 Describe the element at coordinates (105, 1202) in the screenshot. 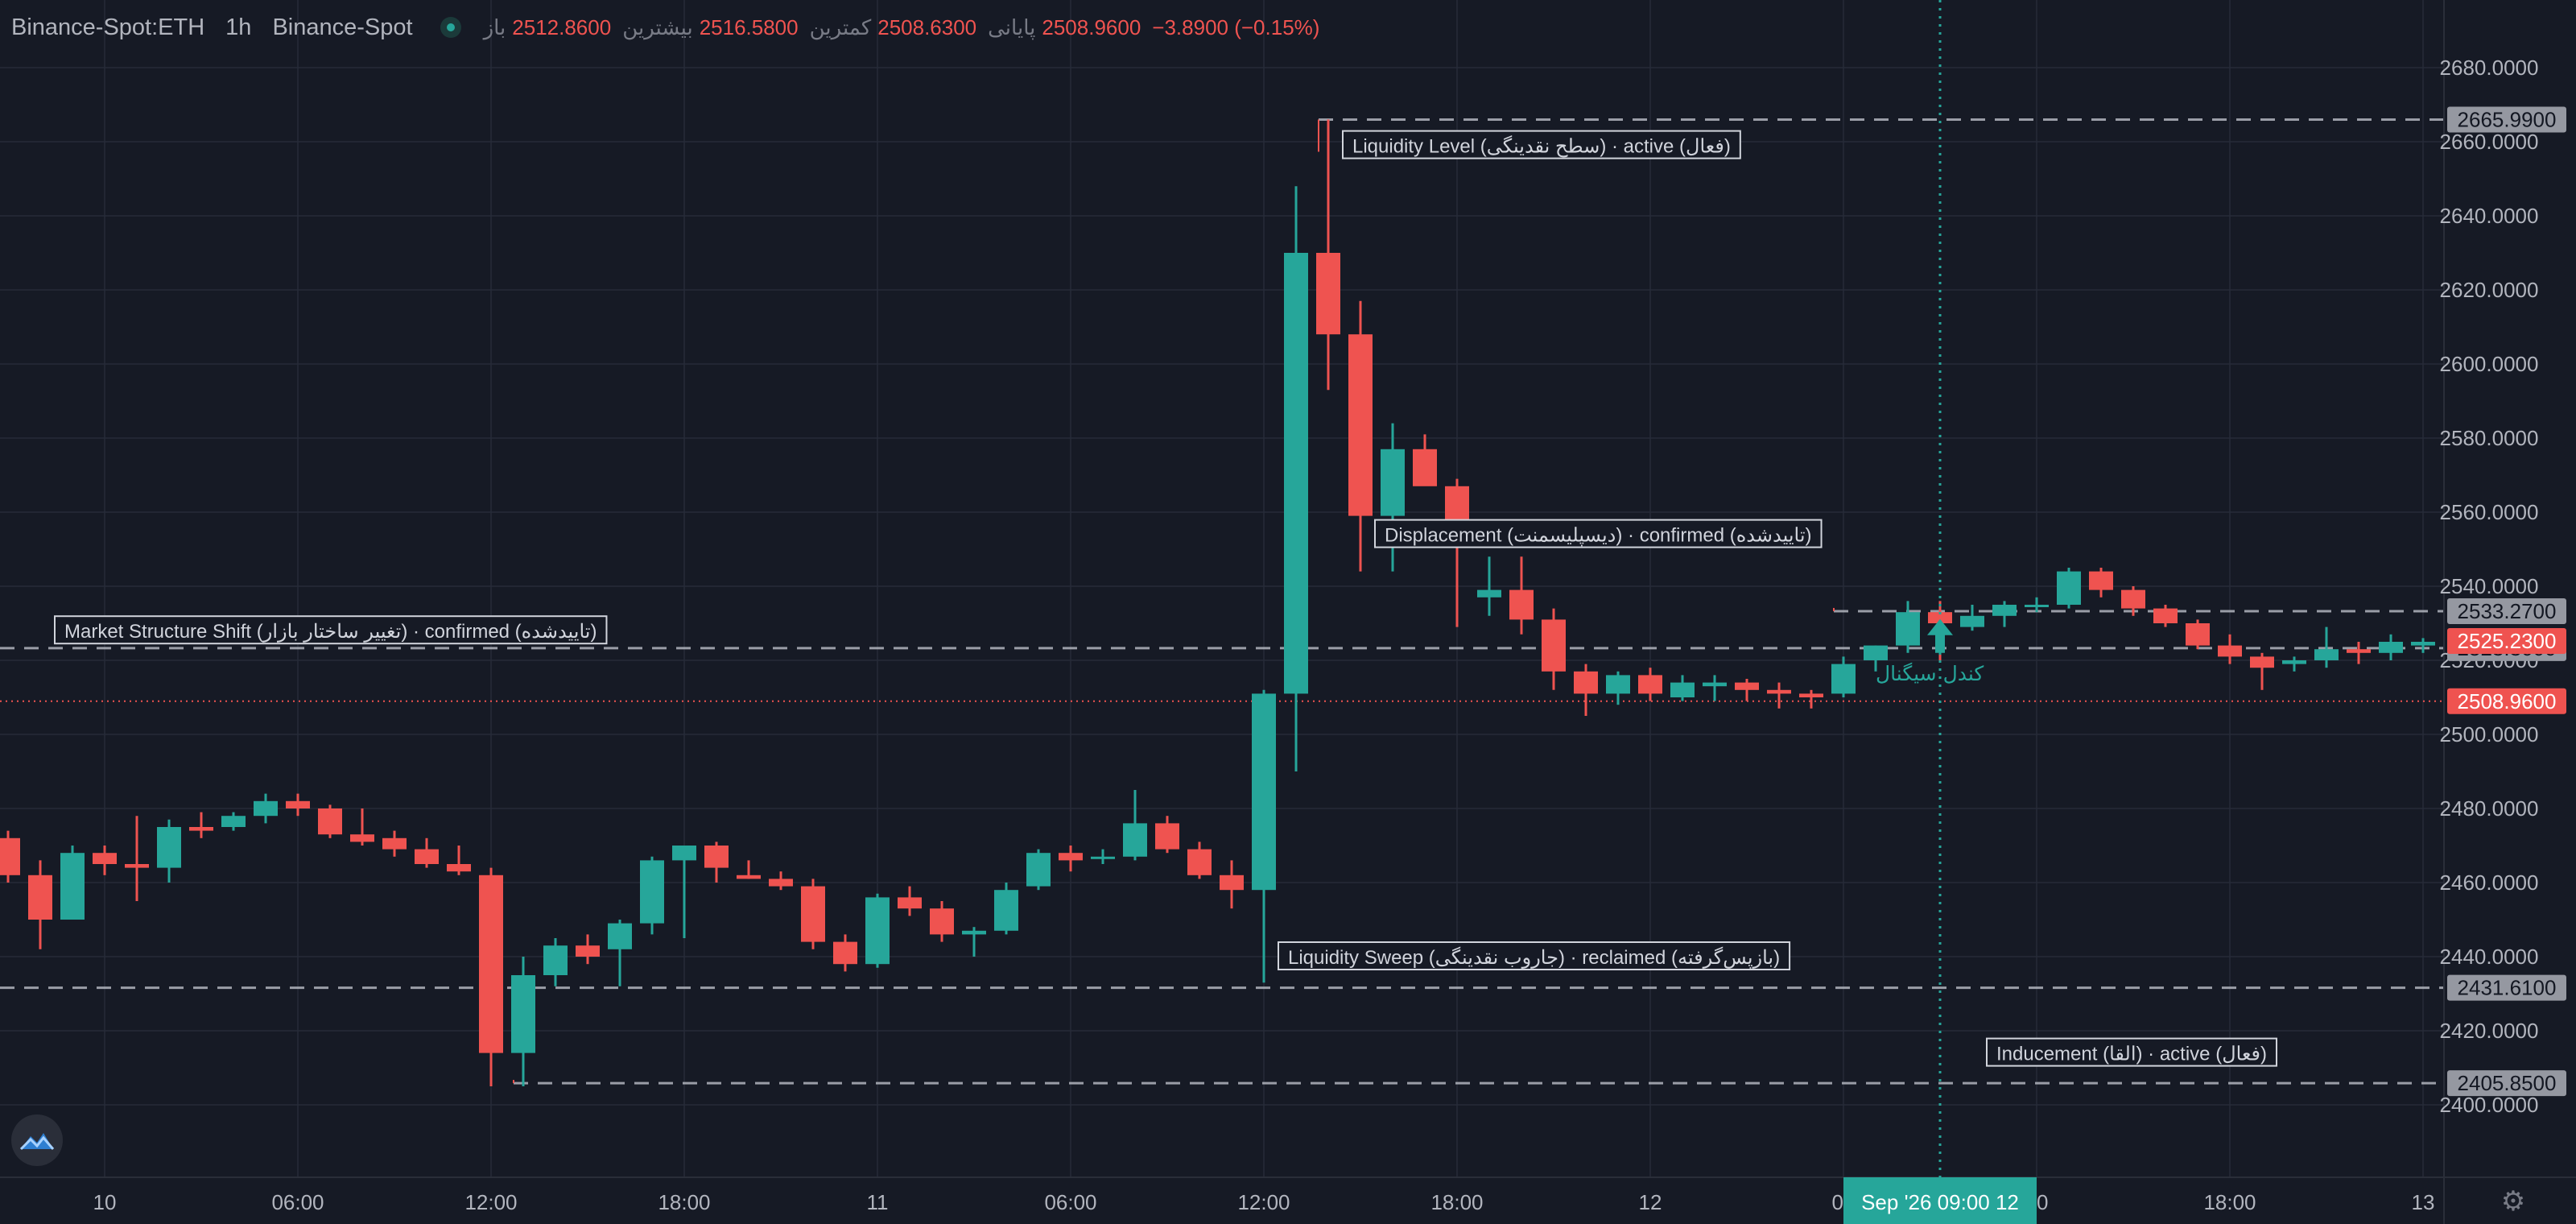

I see `time-tick-label: 10` at that location.